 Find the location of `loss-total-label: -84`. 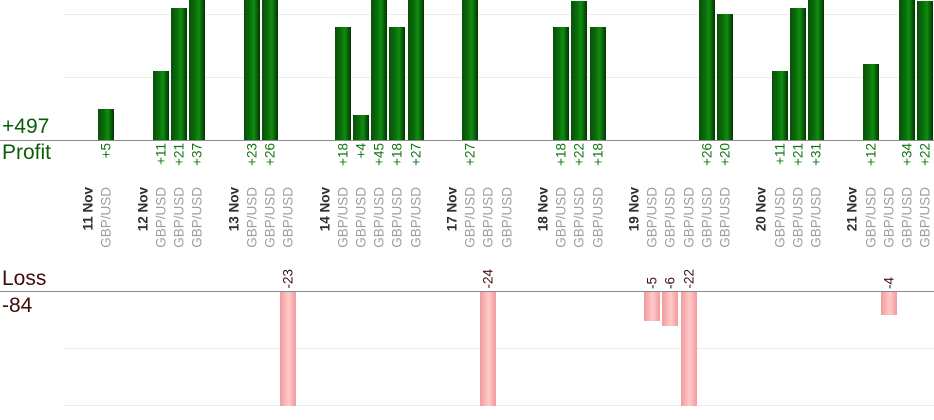

loss-total-label: -84 is located at coordinates (17, 305).